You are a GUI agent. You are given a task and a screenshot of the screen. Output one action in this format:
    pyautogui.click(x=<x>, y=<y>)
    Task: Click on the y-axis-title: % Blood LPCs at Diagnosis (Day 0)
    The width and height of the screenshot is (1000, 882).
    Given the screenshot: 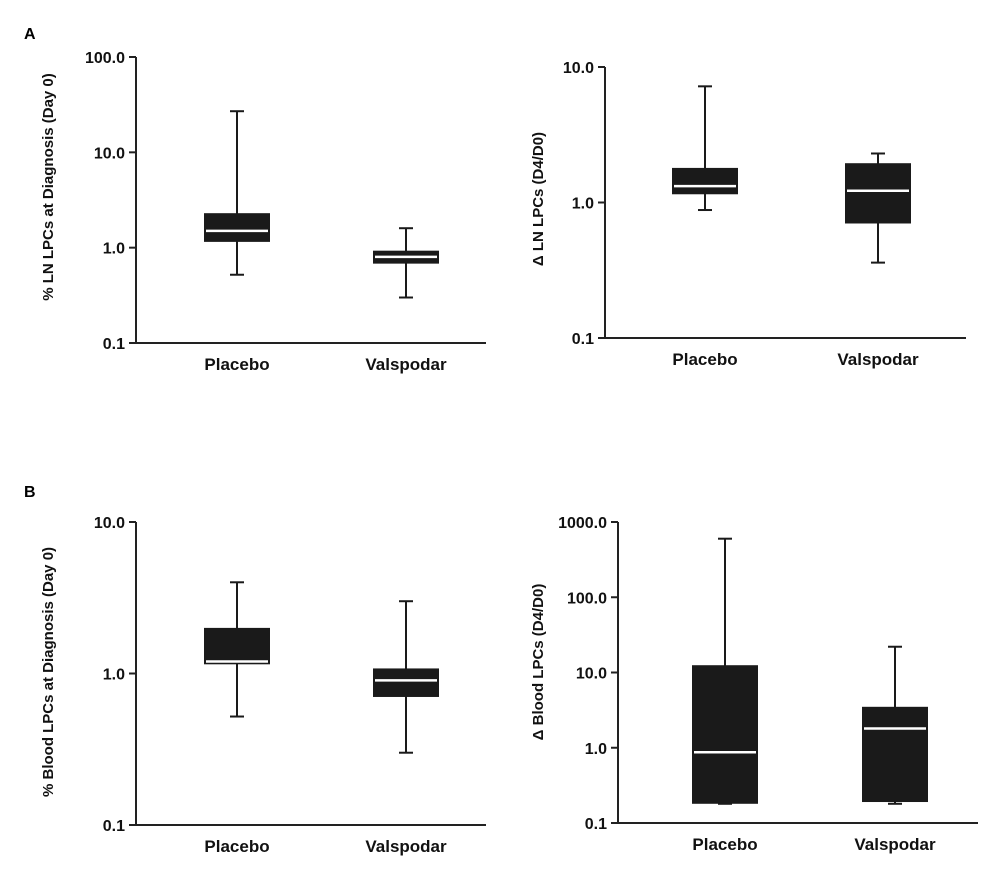 What is the action you would take?
    pyautogui.click(x=48, y=672)
    